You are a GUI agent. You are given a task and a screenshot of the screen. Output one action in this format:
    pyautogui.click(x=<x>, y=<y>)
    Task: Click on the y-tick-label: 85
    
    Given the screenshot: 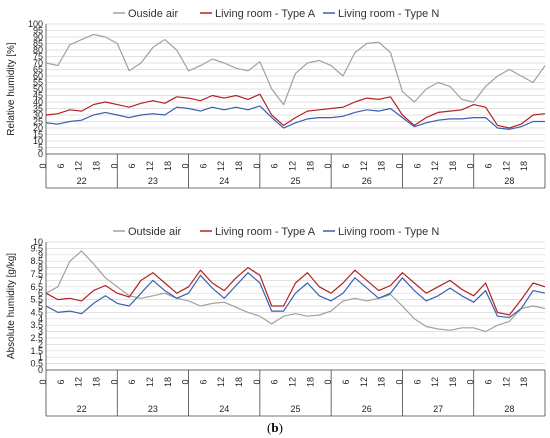 What is the action you would take?
    pyautogui.click(x=38, y=44)
    